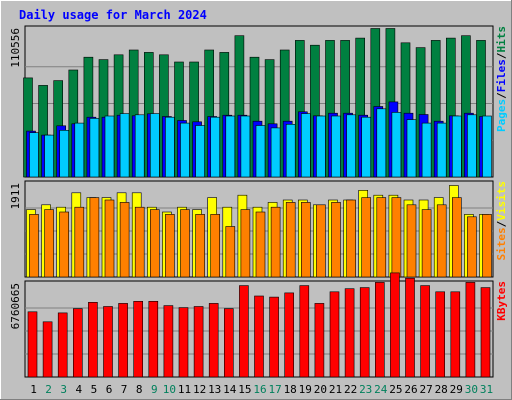 This screenshot has height=400, width=512. What do you see at coordinates (214, 389) in the screenshot?
I see `x-tick-label: 13` at bounding box center [214, 389].